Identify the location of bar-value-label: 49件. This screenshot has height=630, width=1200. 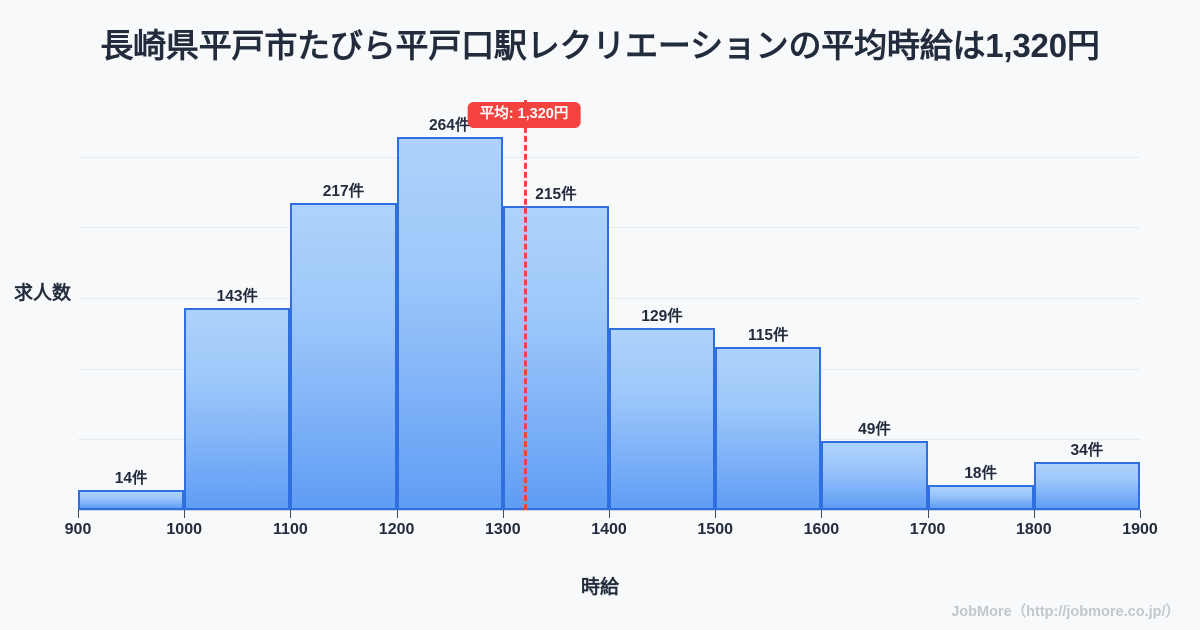
(874, 429).